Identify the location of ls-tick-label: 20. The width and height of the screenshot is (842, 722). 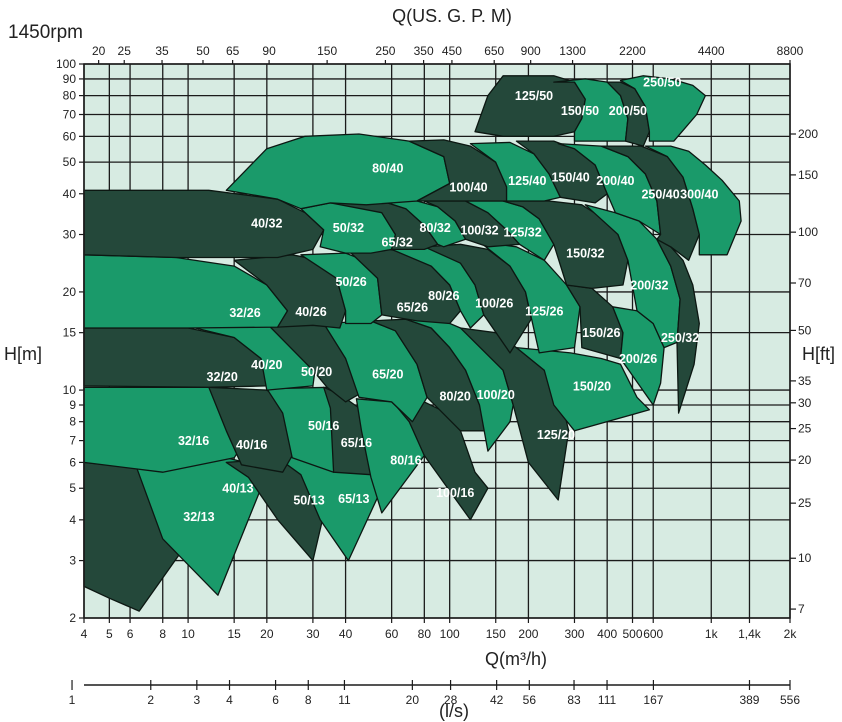
(413, 700).